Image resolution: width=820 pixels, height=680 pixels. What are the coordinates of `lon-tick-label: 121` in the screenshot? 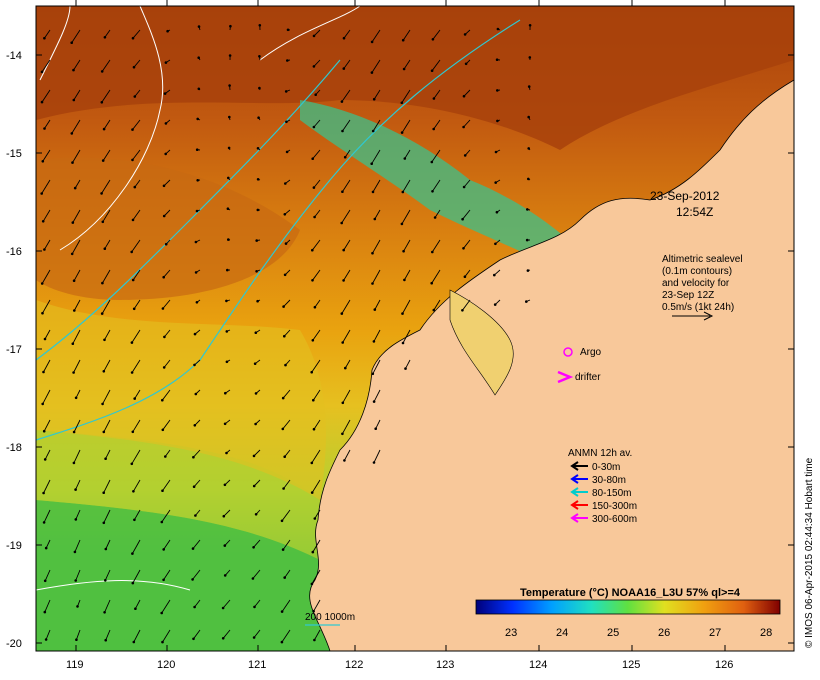 It's located at (257, 665).